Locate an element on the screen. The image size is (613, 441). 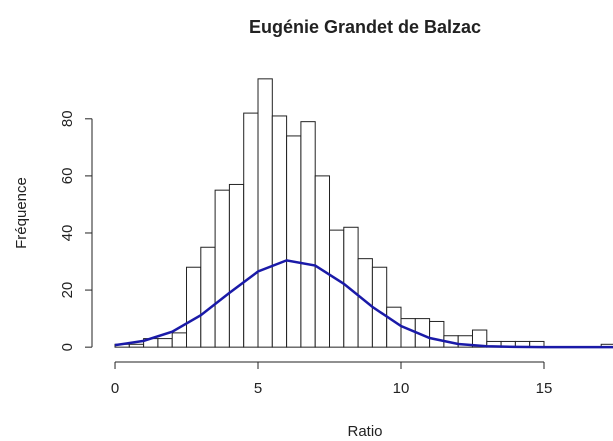
chart-title: Eugénie Grandet de Balzac is located at coordinates (365, 27).